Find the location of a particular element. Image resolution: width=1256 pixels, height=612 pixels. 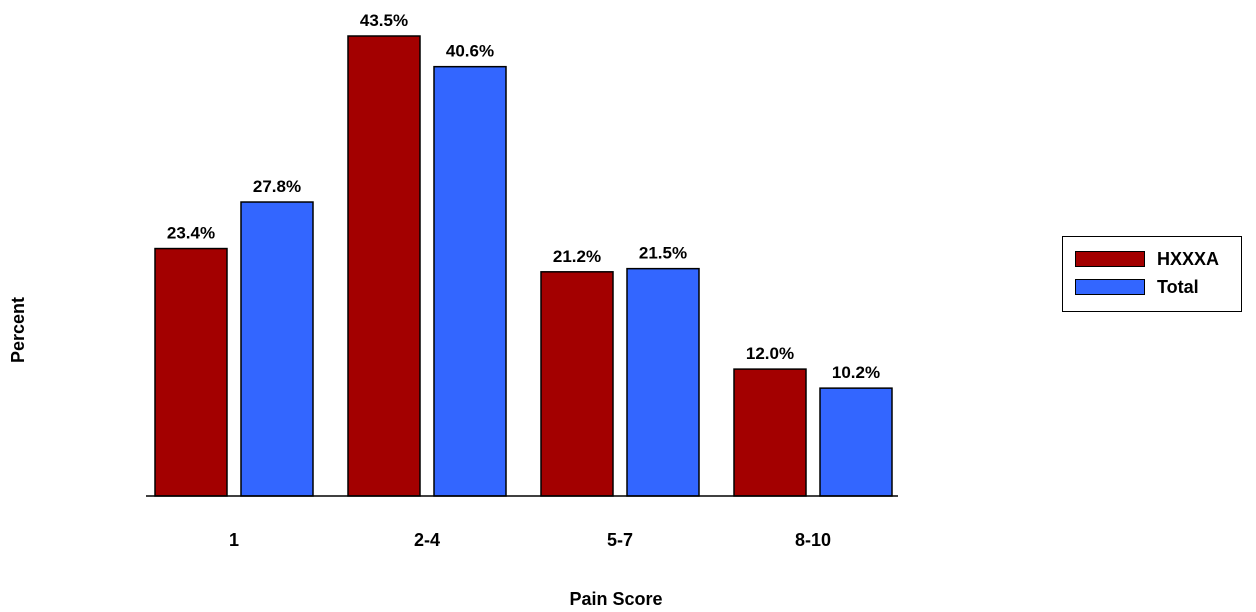

legend-item-hxxxa: HXXXA is located at coordinates (1147, 259).